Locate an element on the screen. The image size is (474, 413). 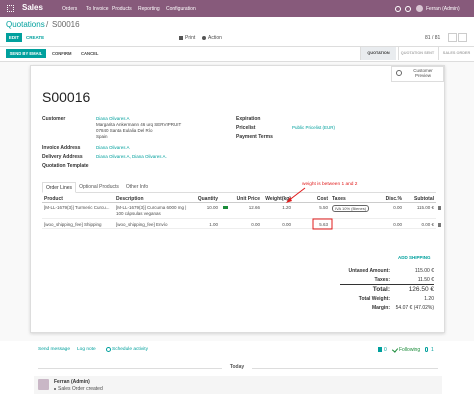
tab: Optional Products is located at coordinates (99, 187).